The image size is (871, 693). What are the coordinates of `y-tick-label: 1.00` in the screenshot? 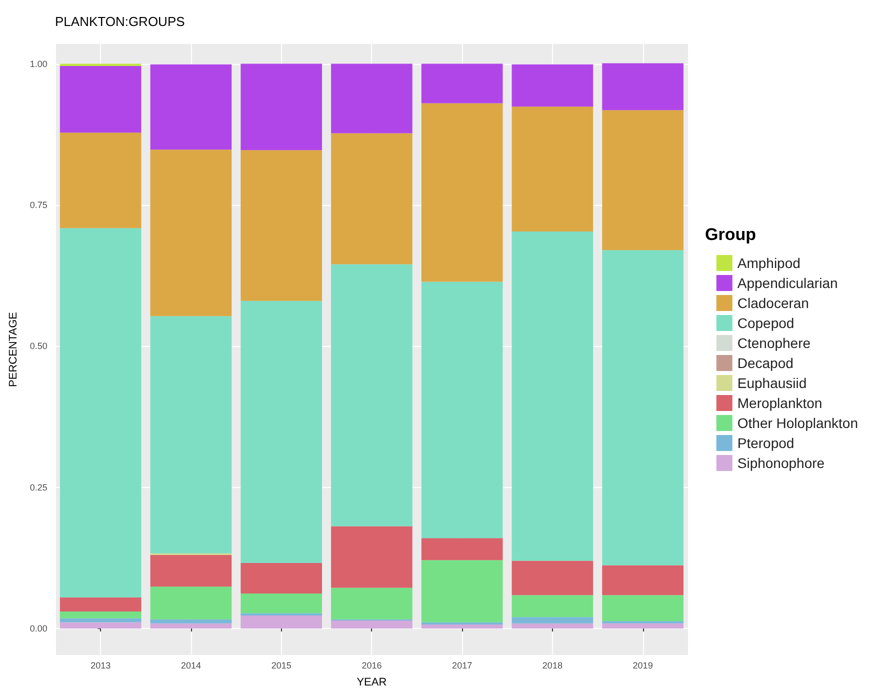 It's located at (39, 63).